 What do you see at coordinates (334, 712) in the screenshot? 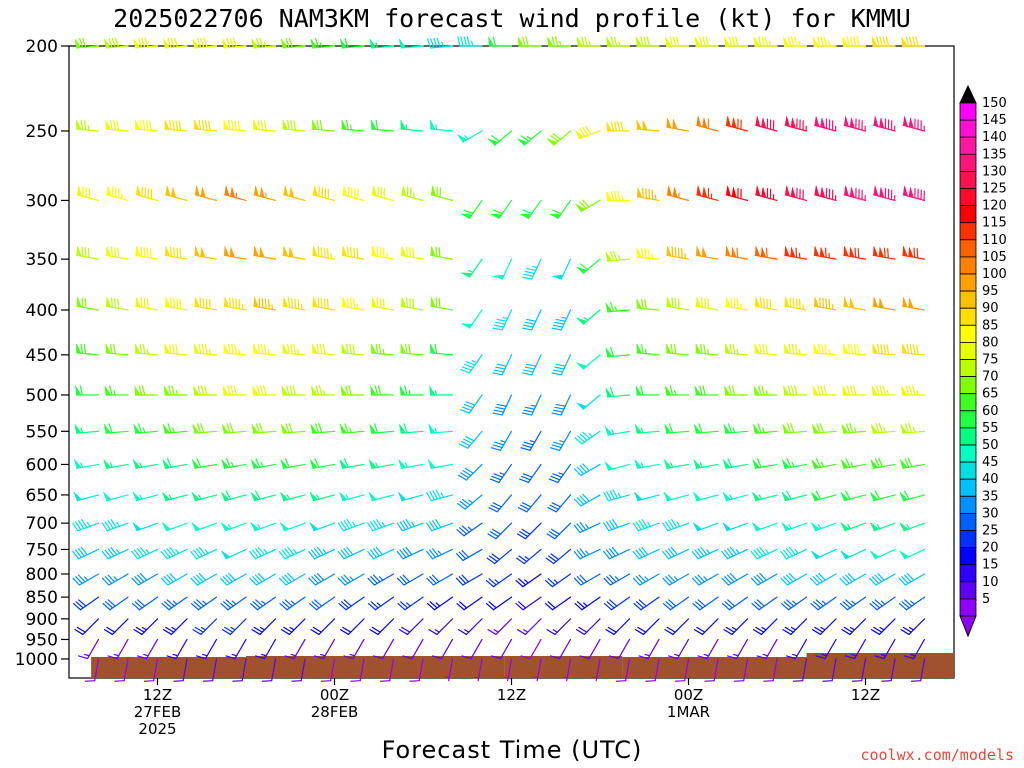
I see `x-tick-label: 28FEB` at bounding box center [334, 712].